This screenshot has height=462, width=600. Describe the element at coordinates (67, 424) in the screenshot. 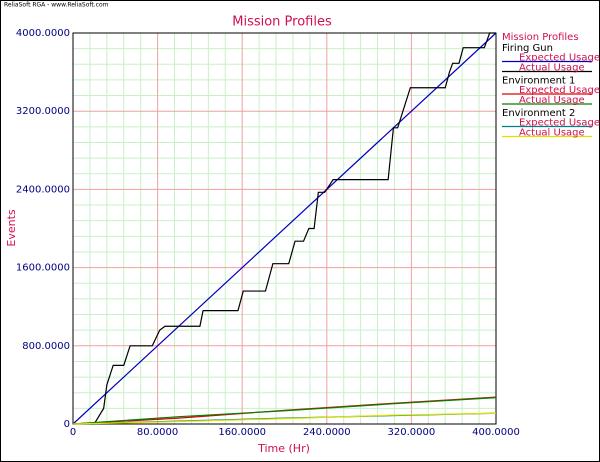

I see `y-tick-label: 0` at that location.